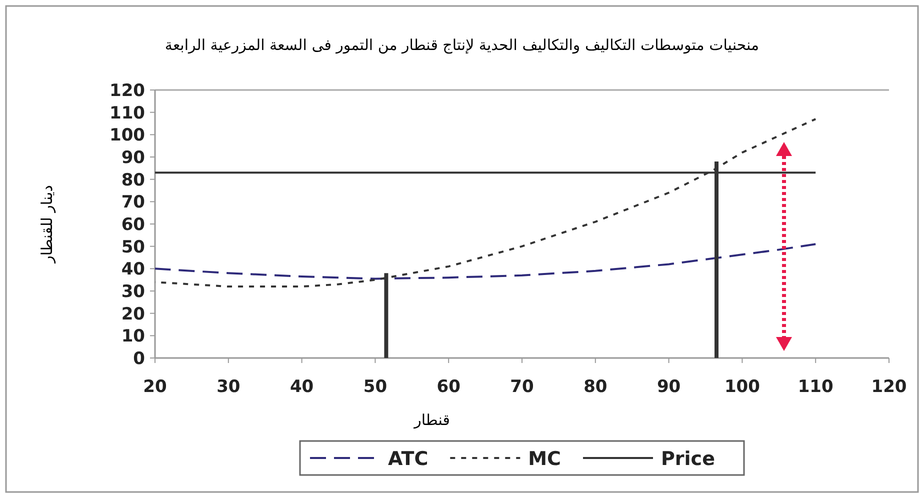 This screenshot has width=924, height=498. What do you see at coordinates (133, 247) in the screenshot?
I see `y-tick-label: 50` at bounding box center [133, 247].